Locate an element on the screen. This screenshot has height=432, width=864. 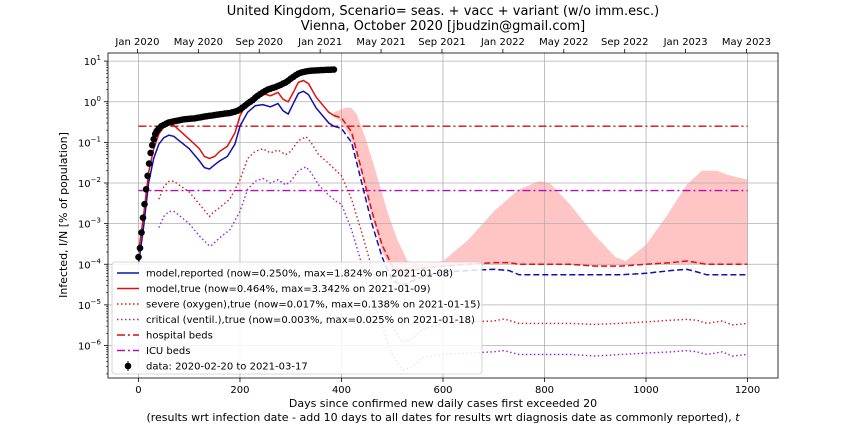
chart-title-line2: Vienna, October 2020 [jbudzin@gmail.com] is located at coordinates (443, 26).